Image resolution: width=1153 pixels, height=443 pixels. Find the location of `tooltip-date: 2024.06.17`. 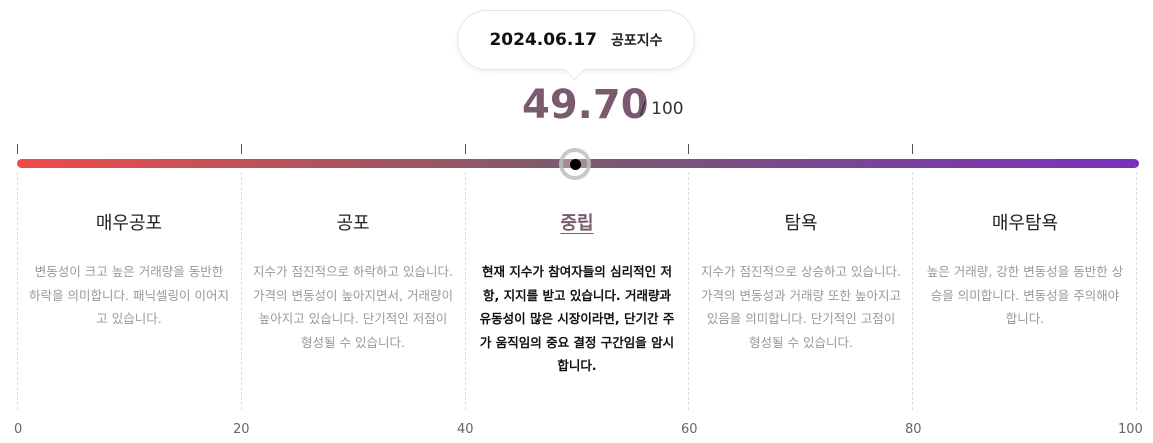

tooltip-date: 2024.06.17 is located at coordinates (543, 40).